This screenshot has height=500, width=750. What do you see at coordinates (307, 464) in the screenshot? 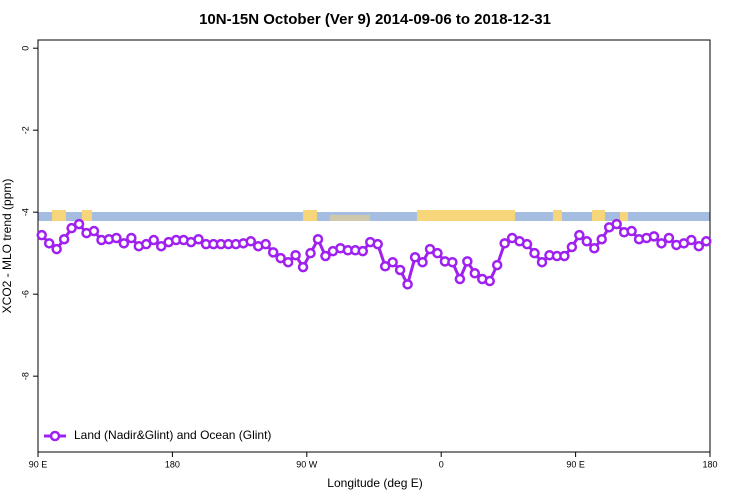
I see `x-tick-label: 90 W` at bounding box center [307, 464].